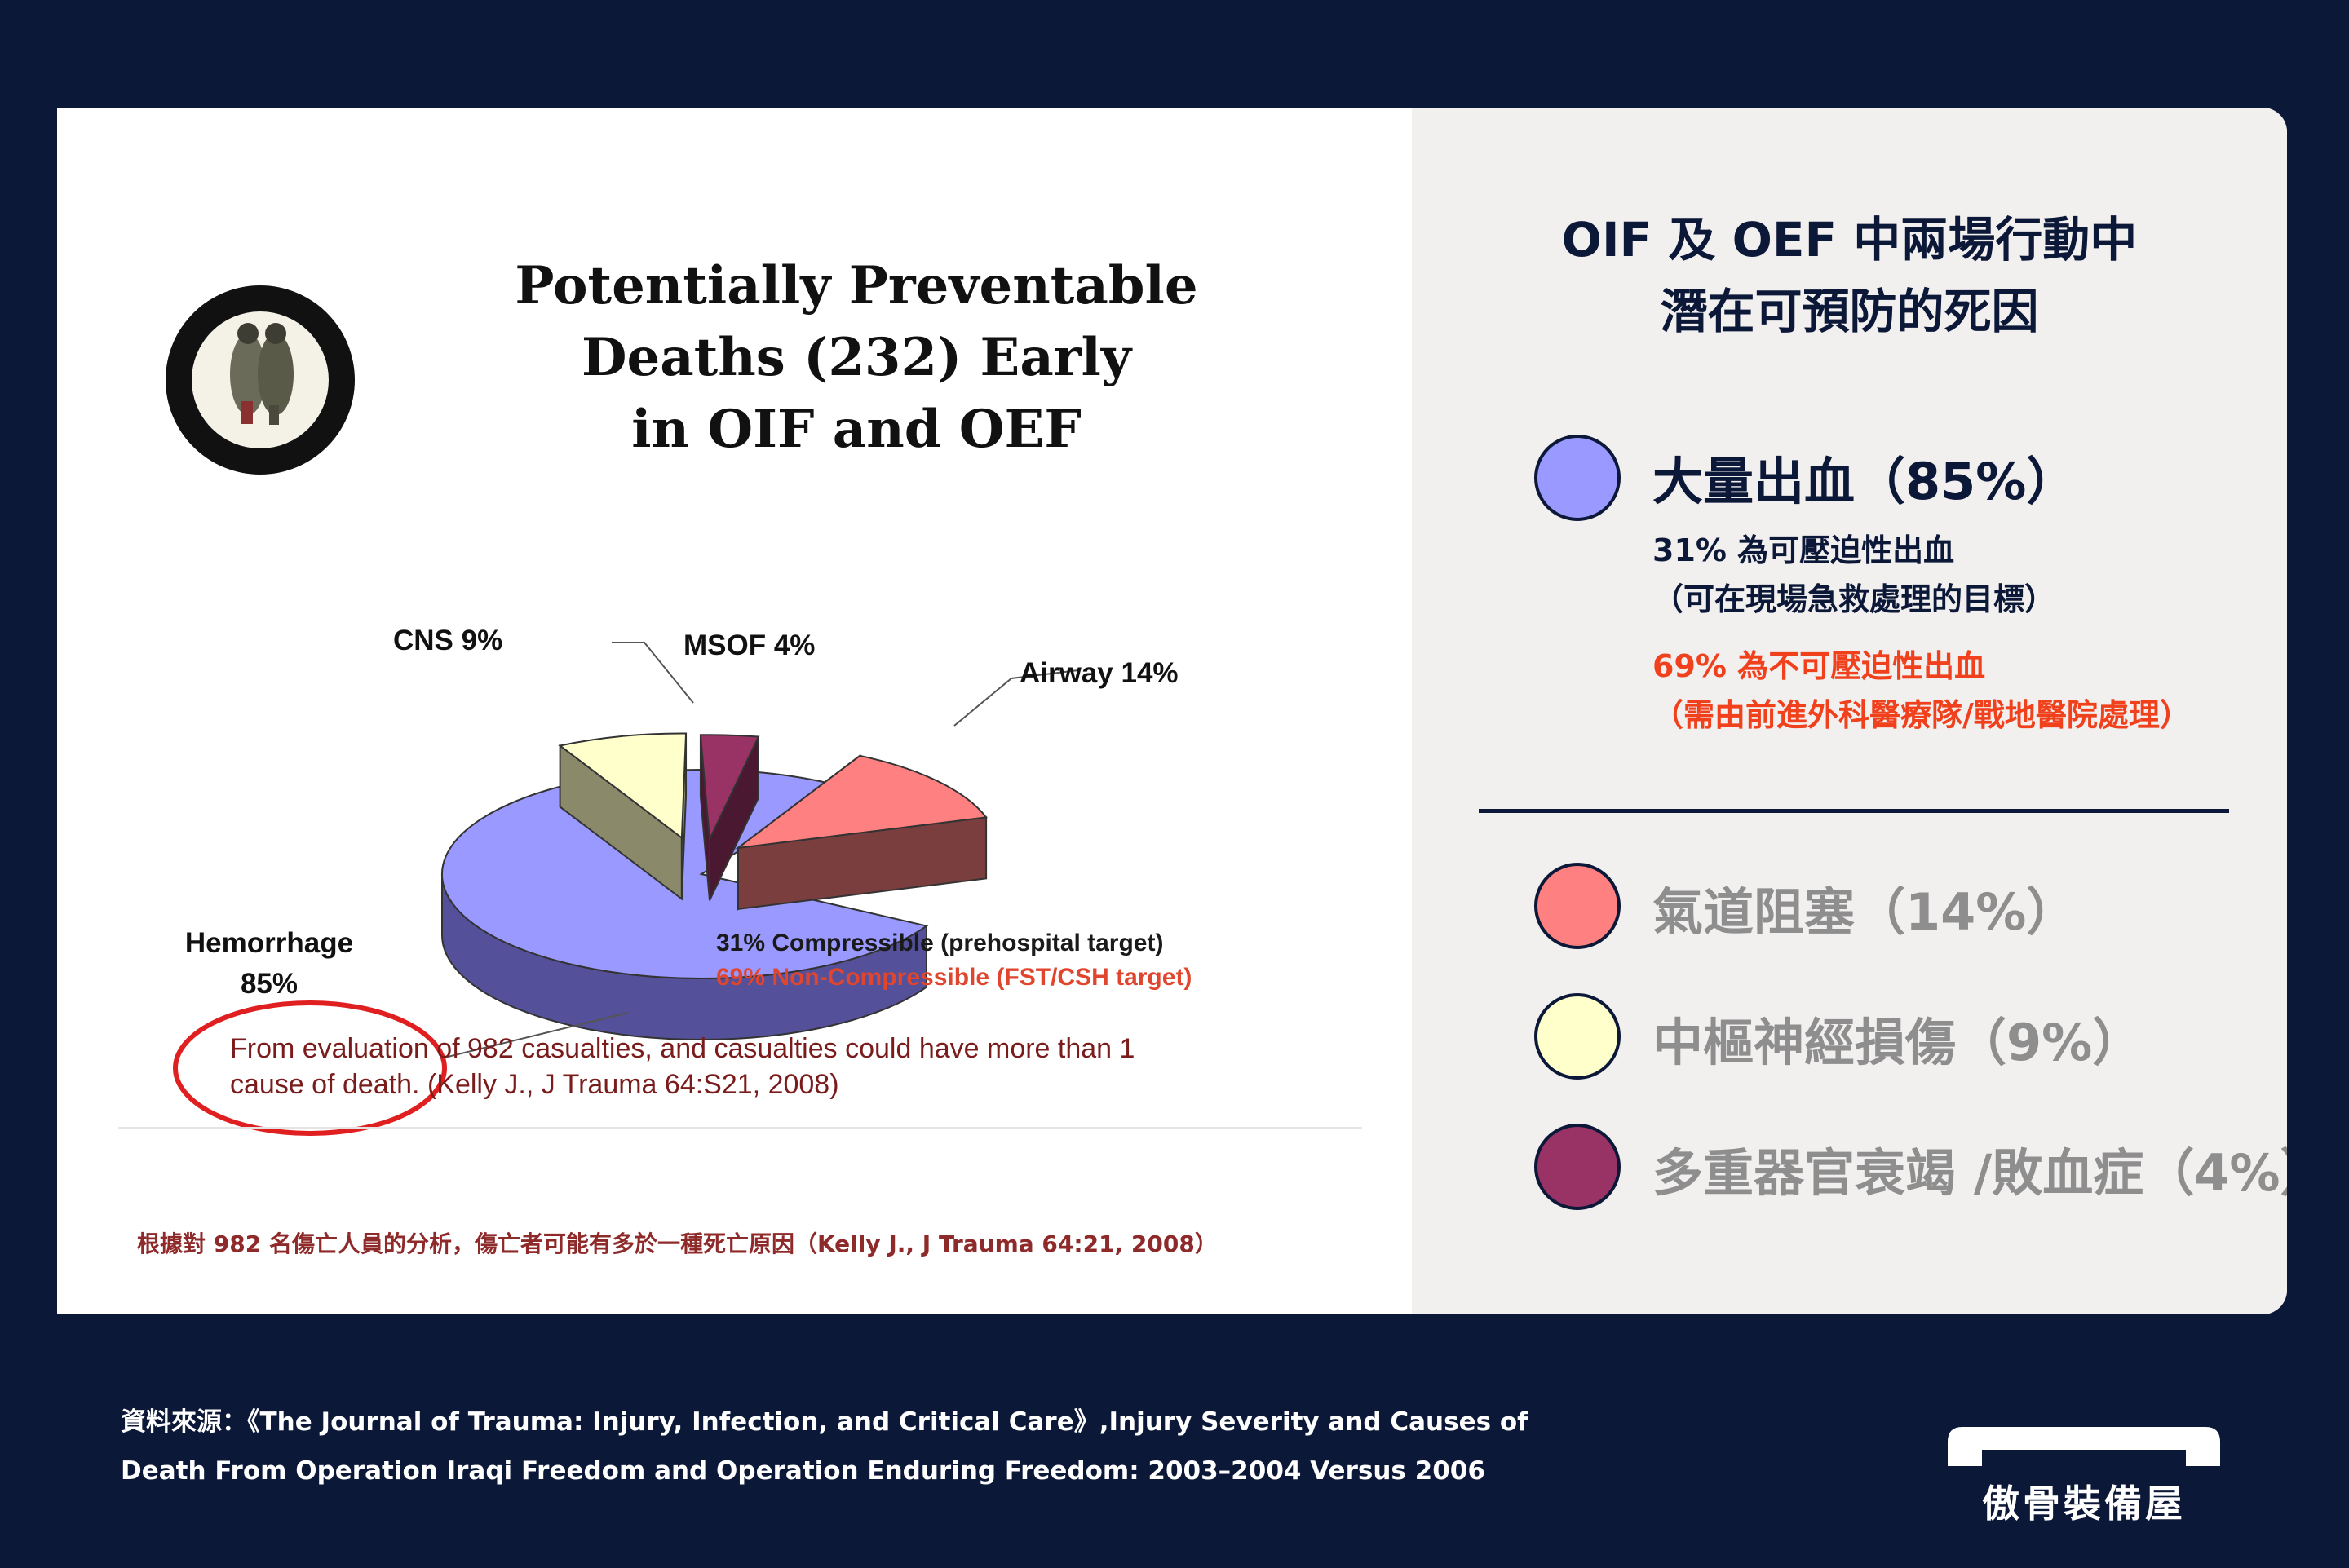 The width and height of the screenshot is (2349, 1568). What do you see at coordinates (1864, 912) in the screenshot?
I see `airway-legend-label: 氣道阻塞（14%）` at bounding box center [1864, 912].